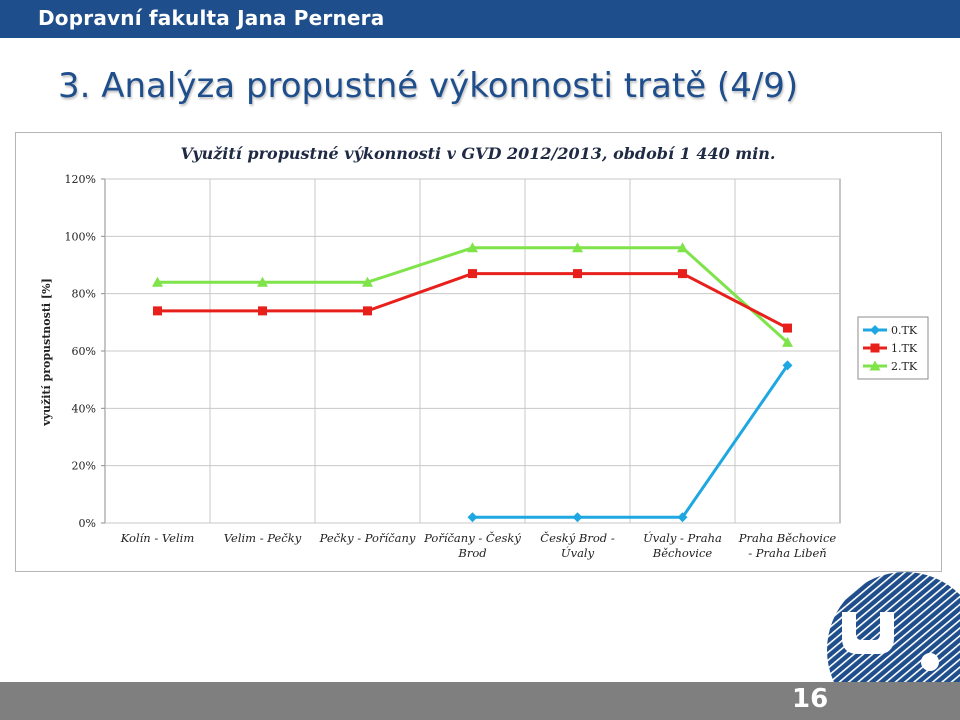 The height and width of the screenshot is (720, 960). I want to click on series-0.TK, so click(630, 441).